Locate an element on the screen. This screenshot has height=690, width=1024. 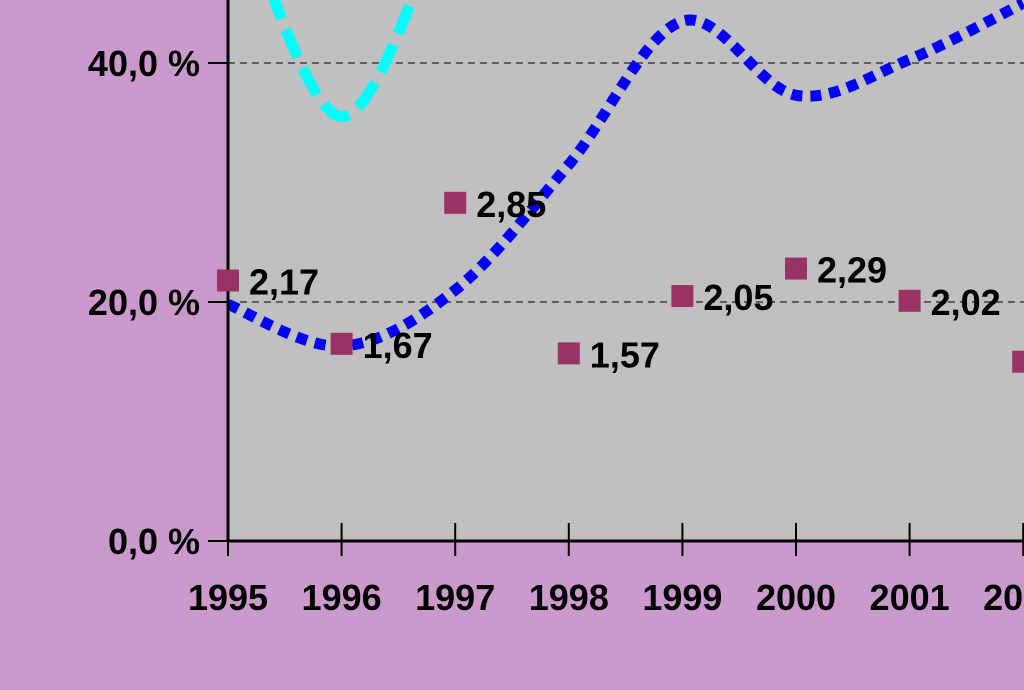
x-tick-label: 2002 is located at coordinates (1003, 597).